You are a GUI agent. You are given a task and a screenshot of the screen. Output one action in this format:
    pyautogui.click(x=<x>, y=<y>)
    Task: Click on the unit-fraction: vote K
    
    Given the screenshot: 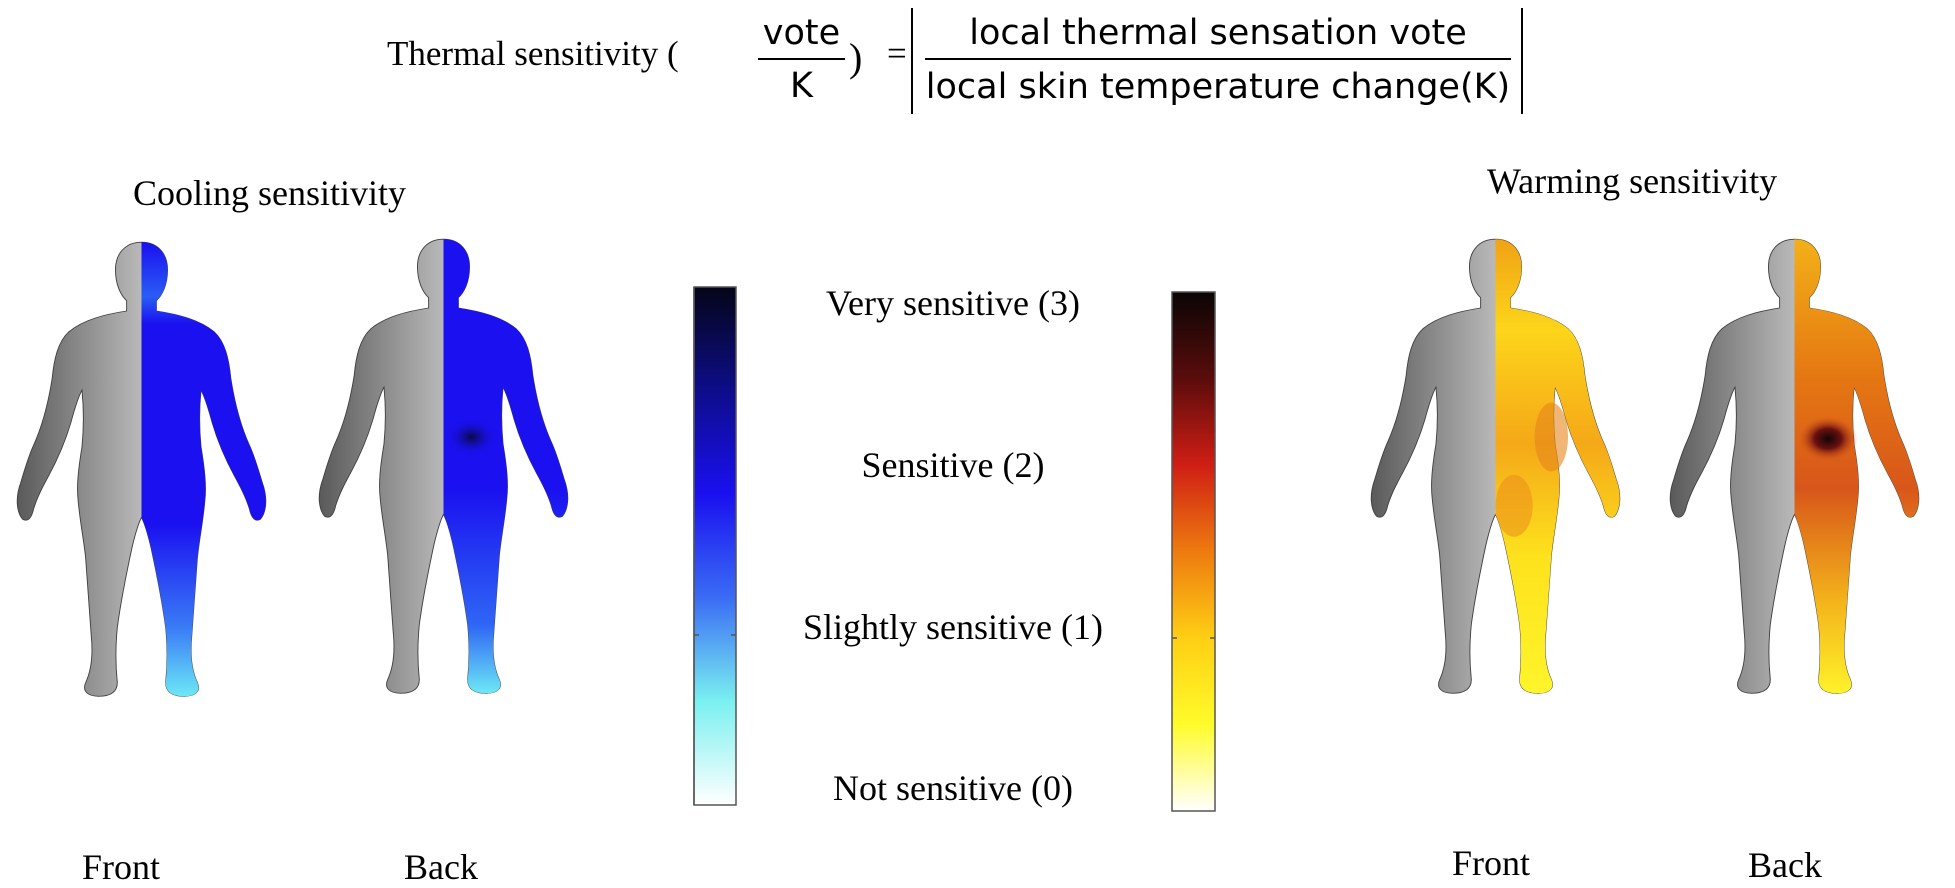 What is the action you would take?
    pyautogui.click(x=801, y=59)
    